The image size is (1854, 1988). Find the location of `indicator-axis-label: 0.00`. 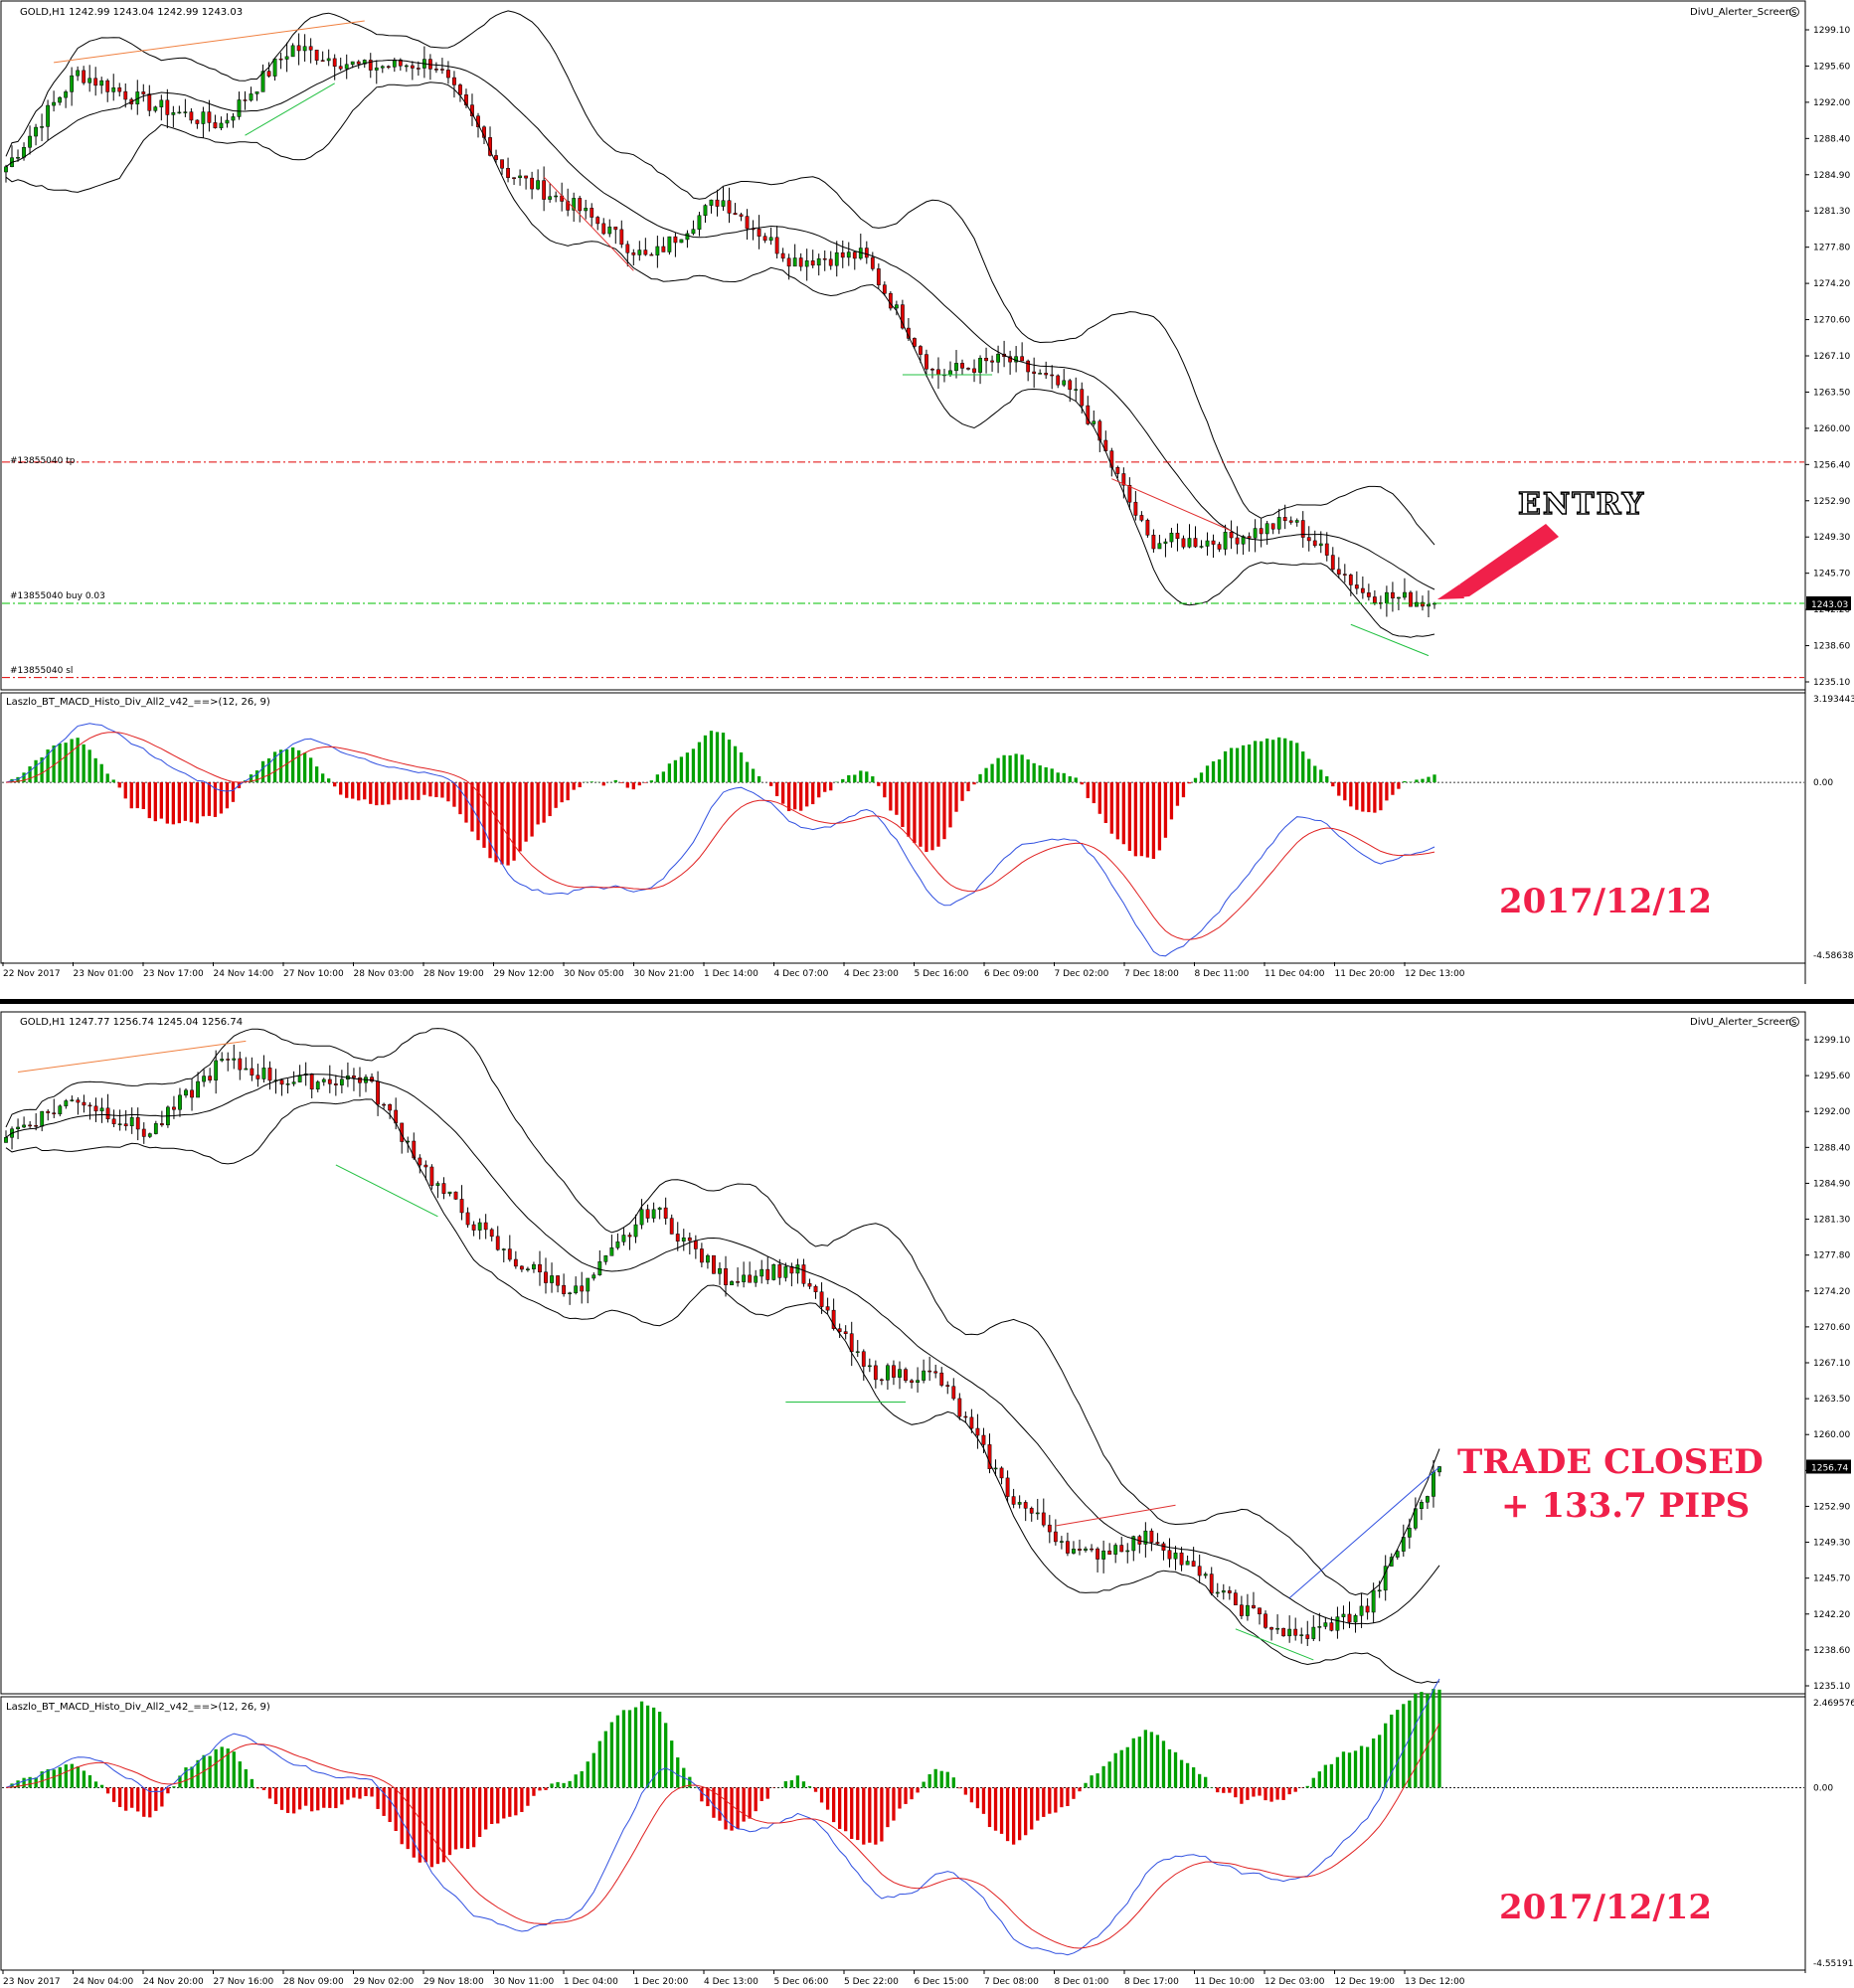

indicator-axis-label: 0.00 is located at coordinates (1823, 783).